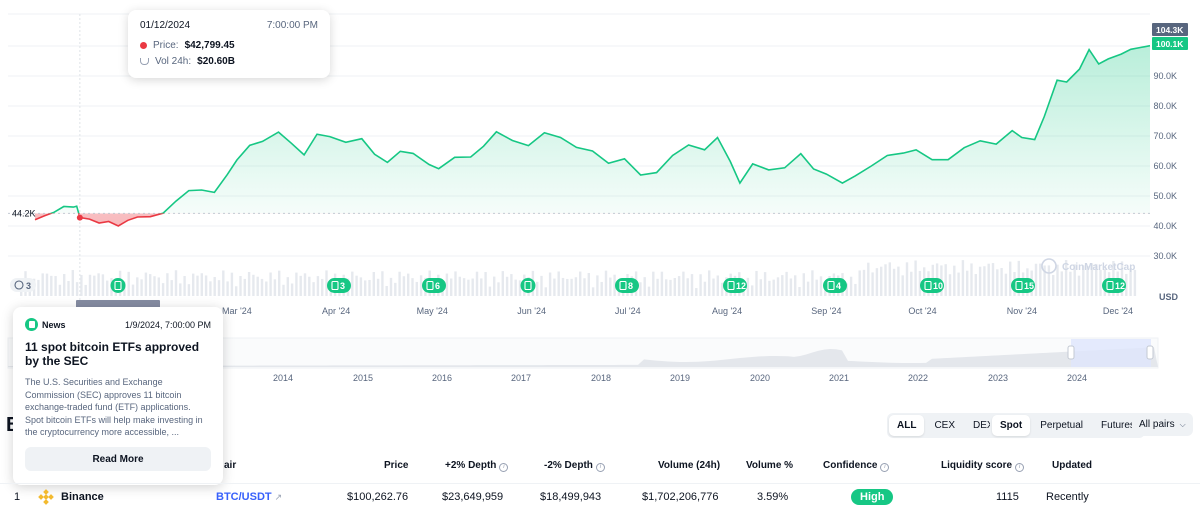 The height and width of the screenshot is (510, 1200). Describe the element at coordinates (1029, 286) in the screenshot. I see `news-marker-count: 15` at that location.